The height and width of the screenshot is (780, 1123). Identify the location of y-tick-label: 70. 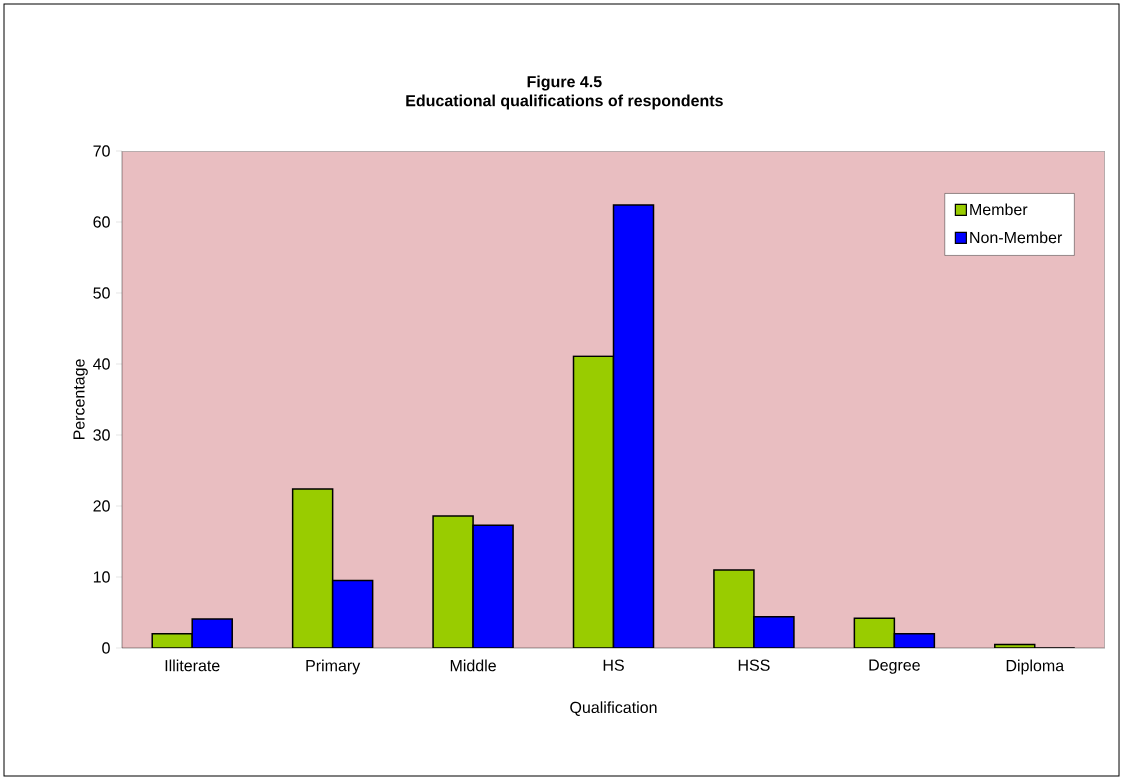
(101, 151).